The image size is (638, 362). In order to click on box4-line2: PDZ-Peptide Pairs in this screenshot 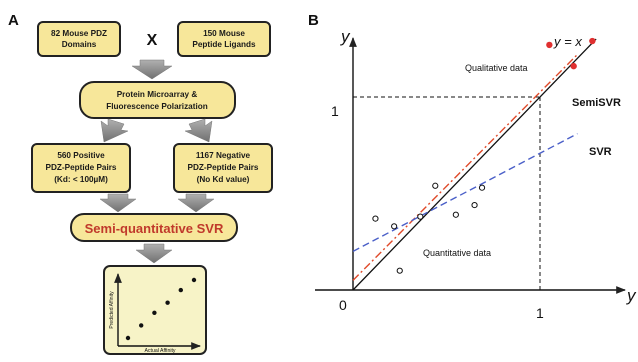, I will do `click(81, 167)`.